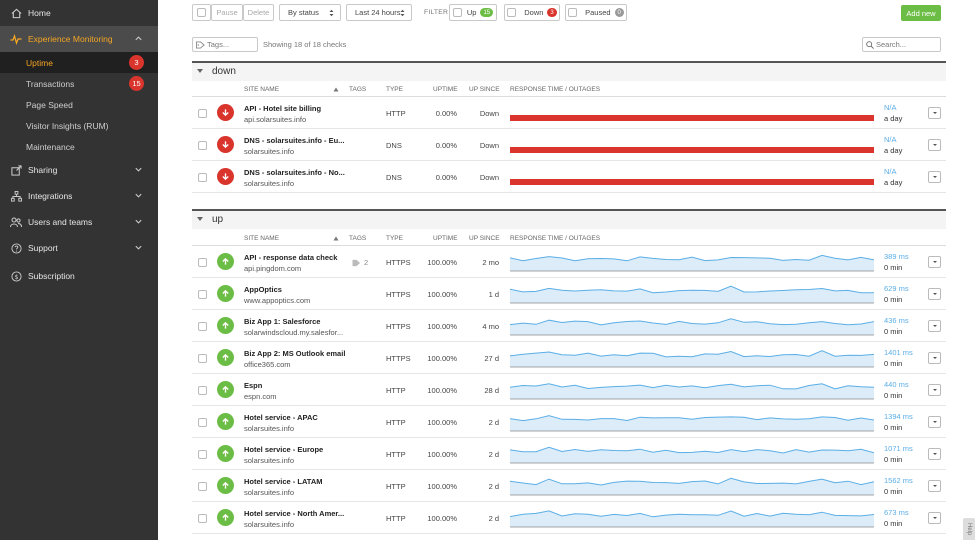  What do you see at coordinates (921, 13) in the screenshot?
I see `add-new-button: Add new` at bounding box center [921, 13].